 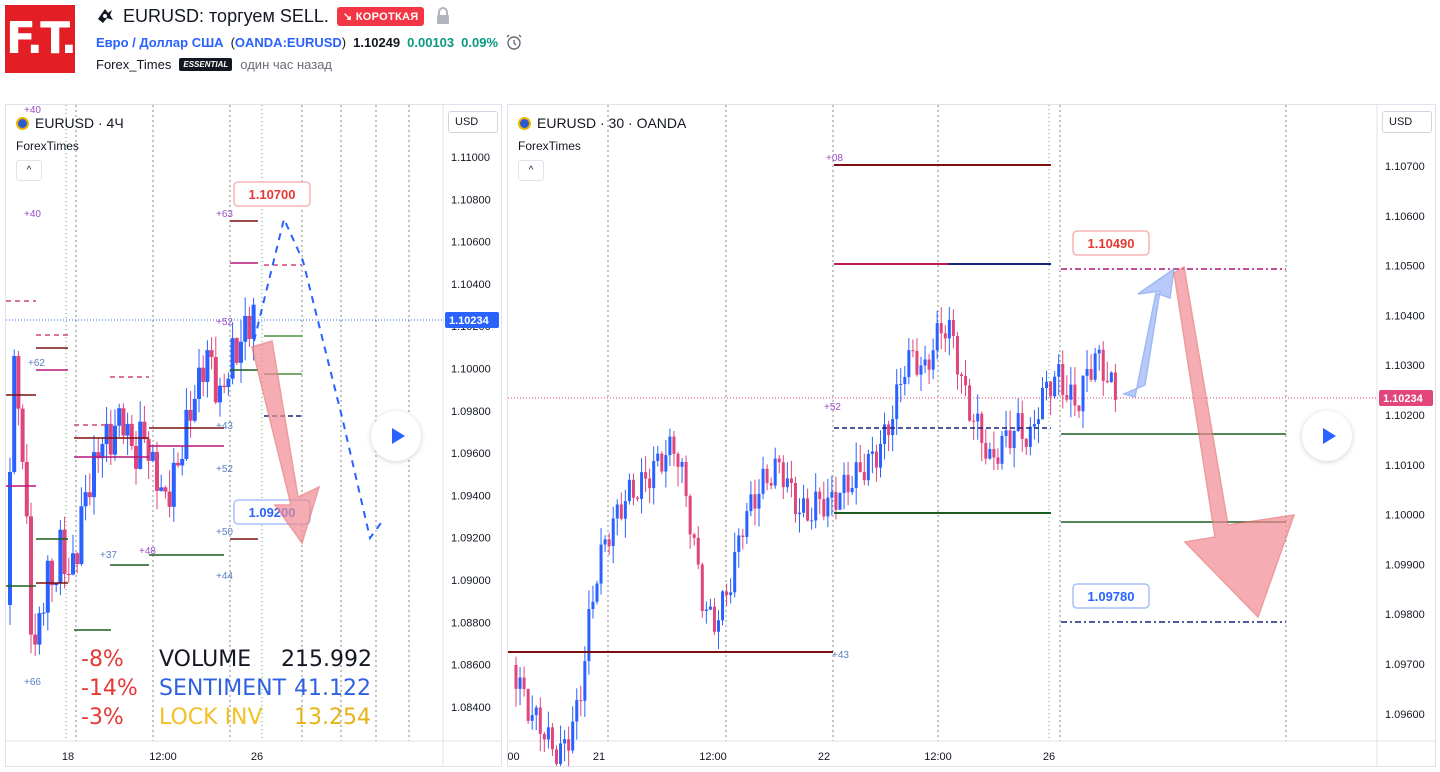 I want to click on price-tick-label: 1.08800, so click(x=471, y=623).